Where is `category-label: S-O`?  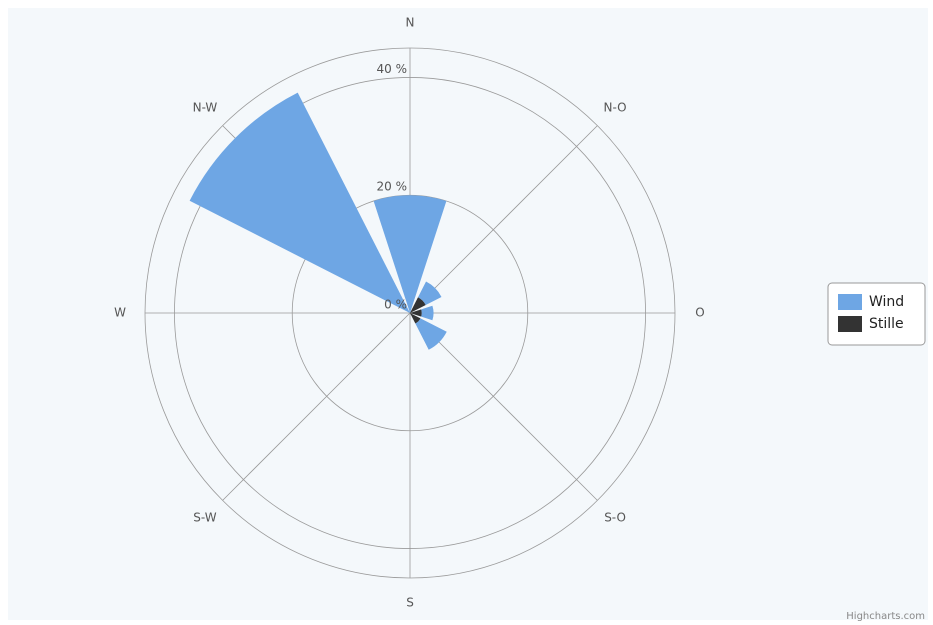 category-label: S-O is located at coordinates (615, 518).